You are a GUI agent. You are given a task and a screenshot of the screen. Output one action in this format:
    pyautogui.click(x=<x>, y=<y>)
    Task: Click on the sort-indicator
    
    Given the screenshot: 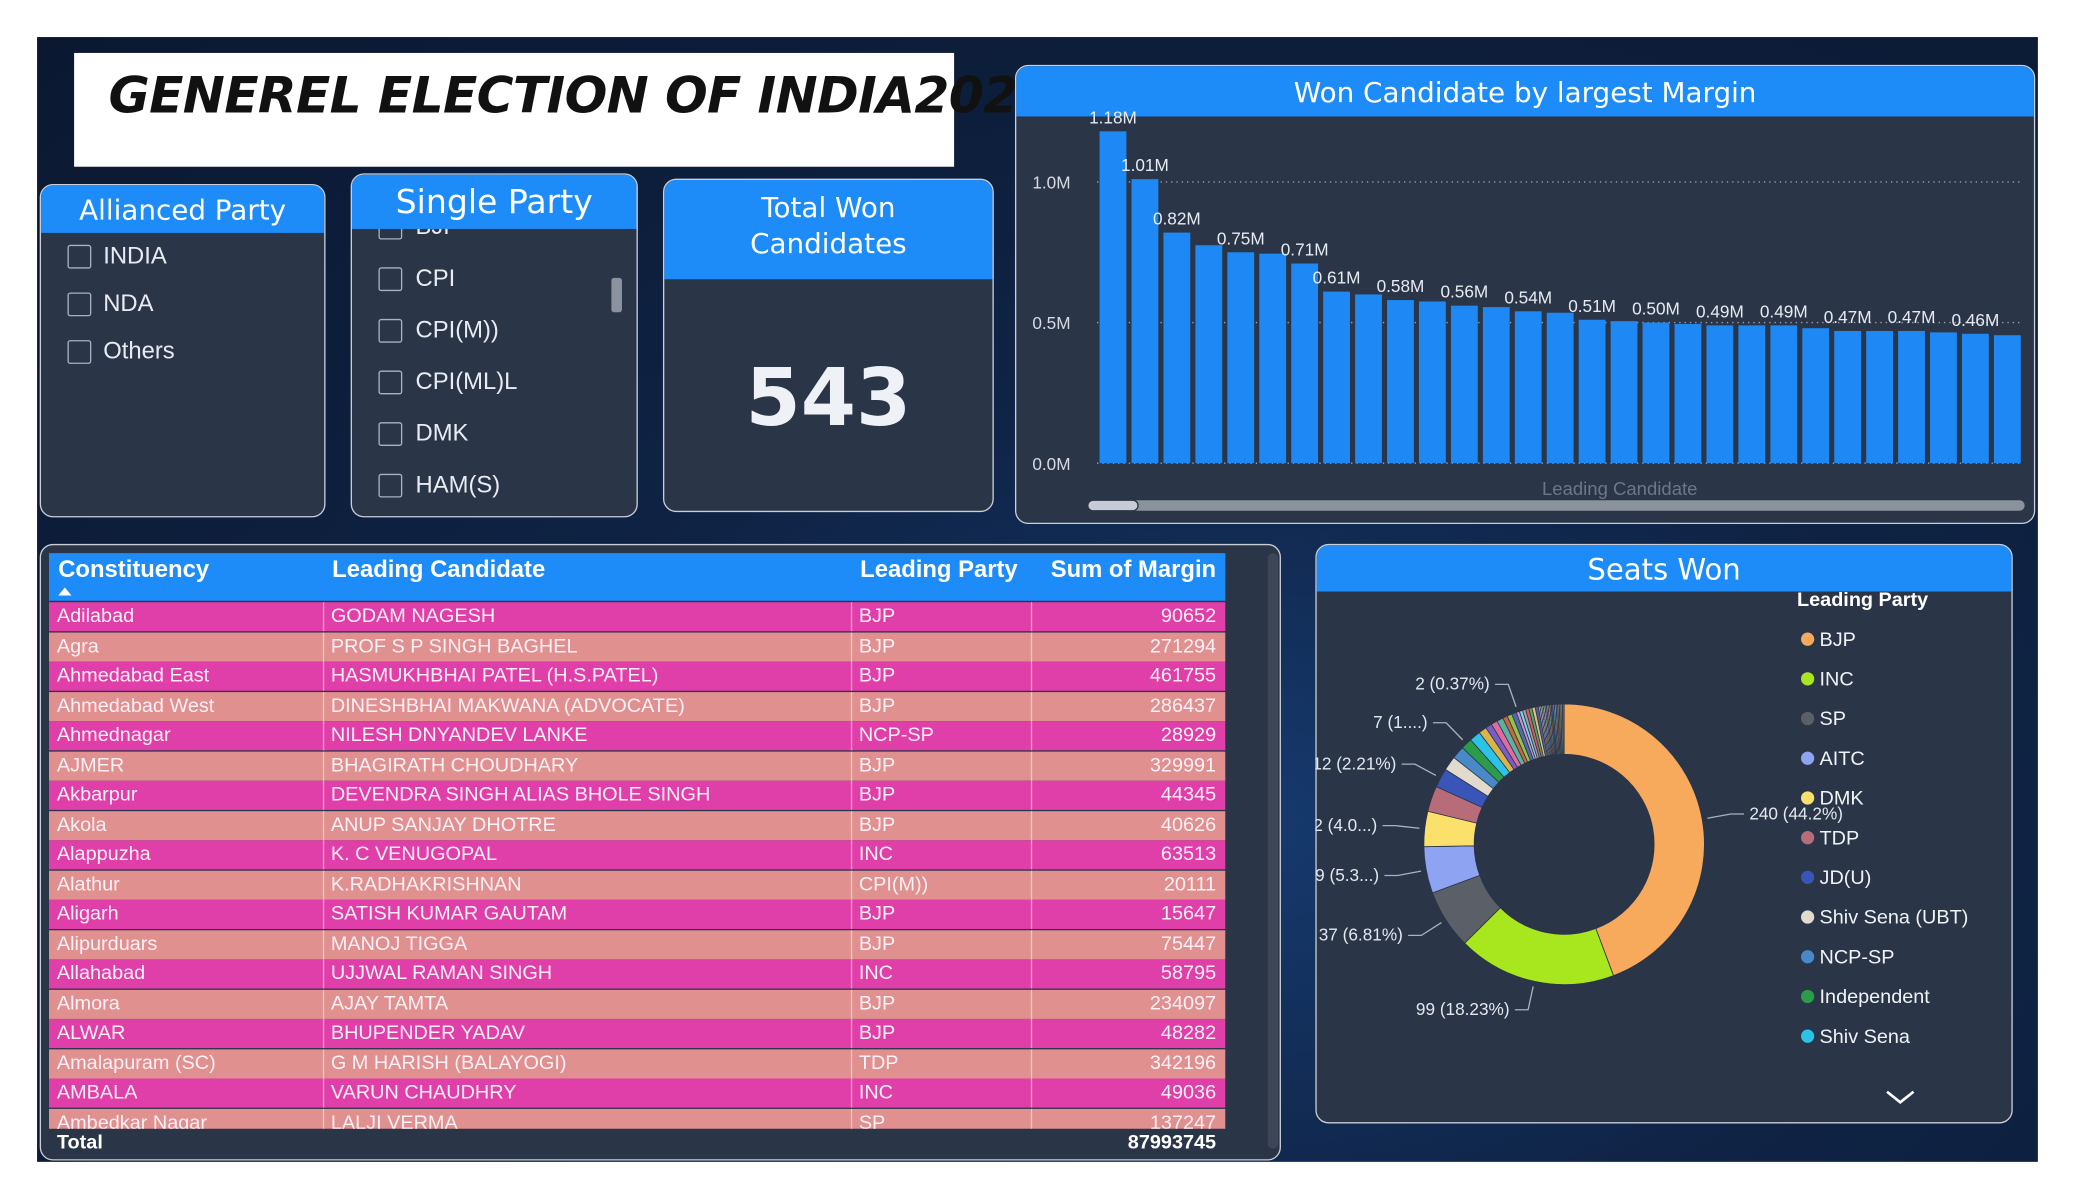 What is the action you would take?
    pyautogui.click(x=65, y=591)
    